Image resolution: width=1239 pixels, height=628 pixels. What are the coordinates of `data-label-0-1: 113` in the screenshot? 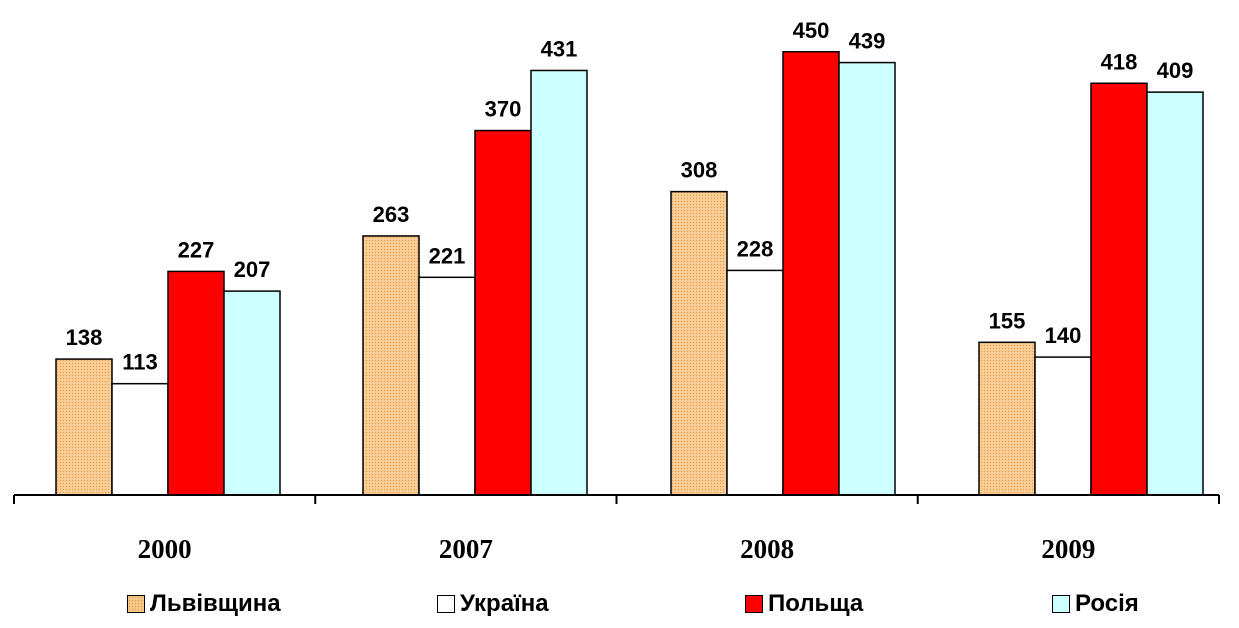 It's located at (140, 362).